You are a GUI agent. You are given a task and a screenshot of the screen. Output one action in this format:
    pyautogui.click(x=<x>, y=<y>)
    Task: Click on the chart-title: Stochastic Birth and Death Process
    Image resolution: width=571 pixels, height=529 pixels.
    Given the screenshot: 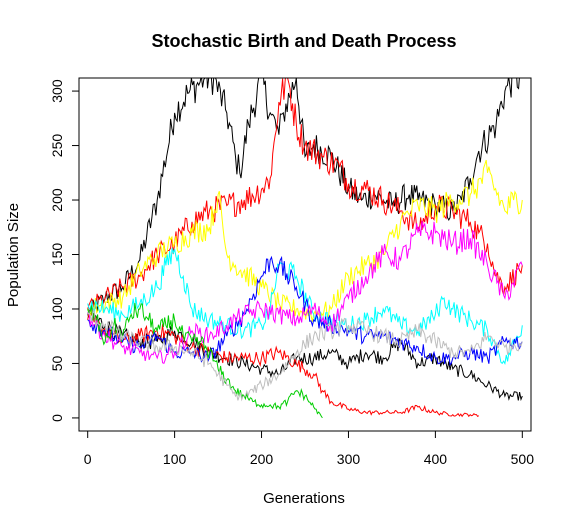 What is the action you would take?
    pyautogui.click(x=303, y=41)
    